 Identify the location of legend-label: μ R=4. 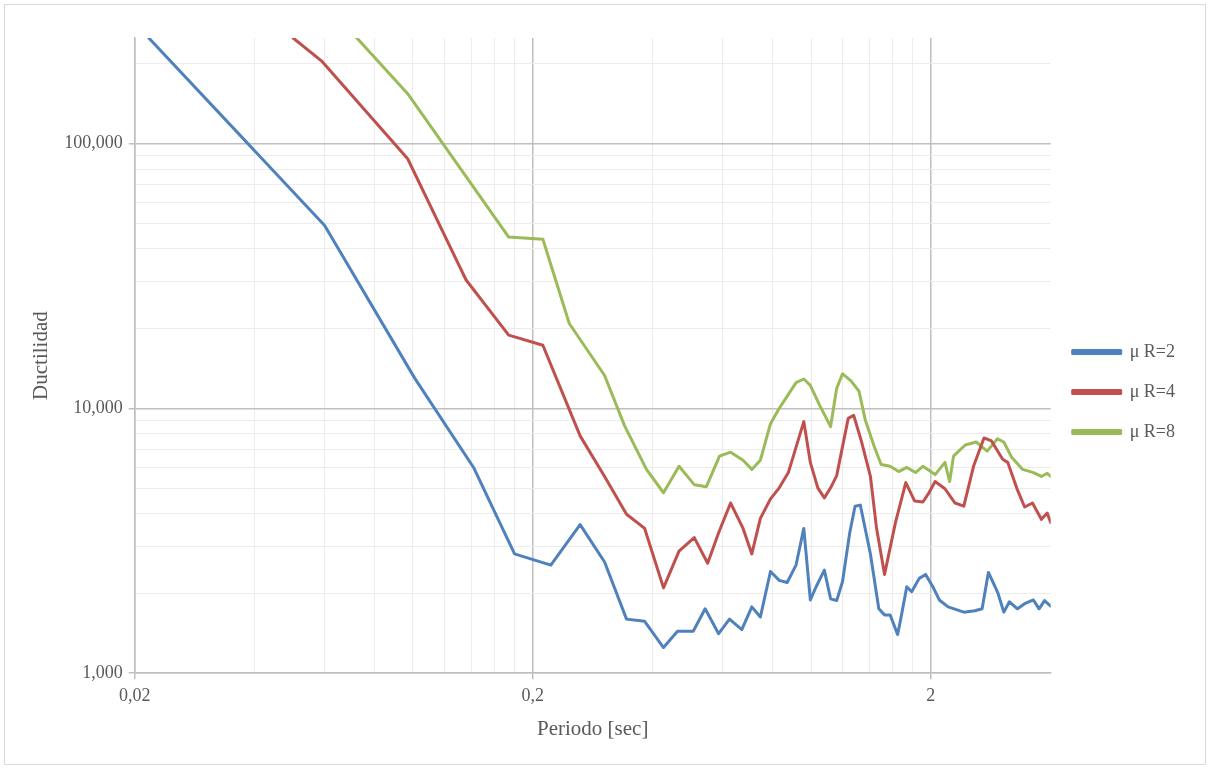
(1152, 390).